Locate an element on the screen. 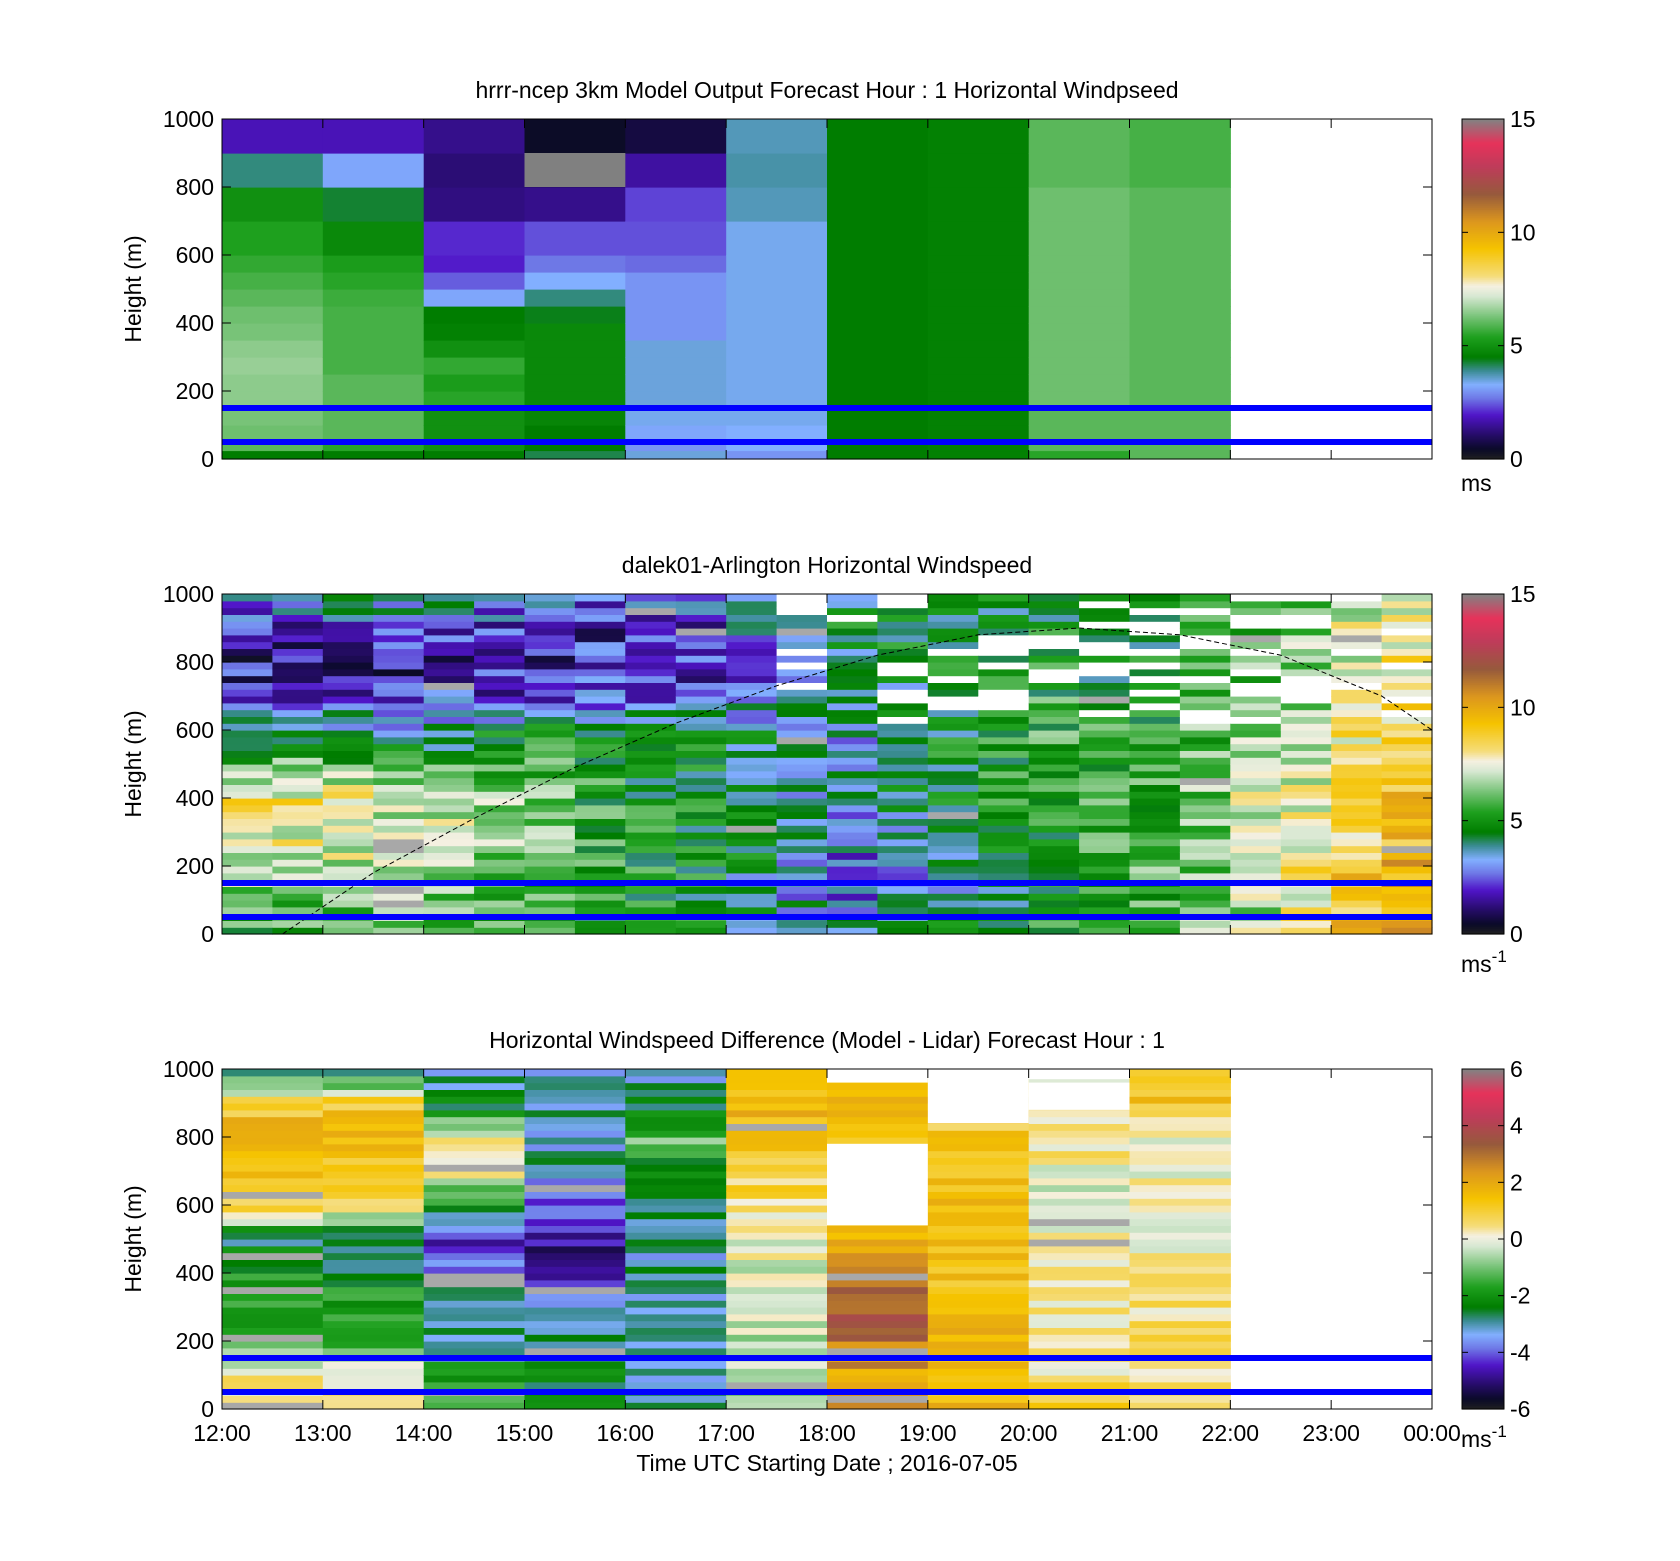 This screenshot has height=1561, width=1680. colorbar-tick-label: 5 is located at coordinates (1516, 821).